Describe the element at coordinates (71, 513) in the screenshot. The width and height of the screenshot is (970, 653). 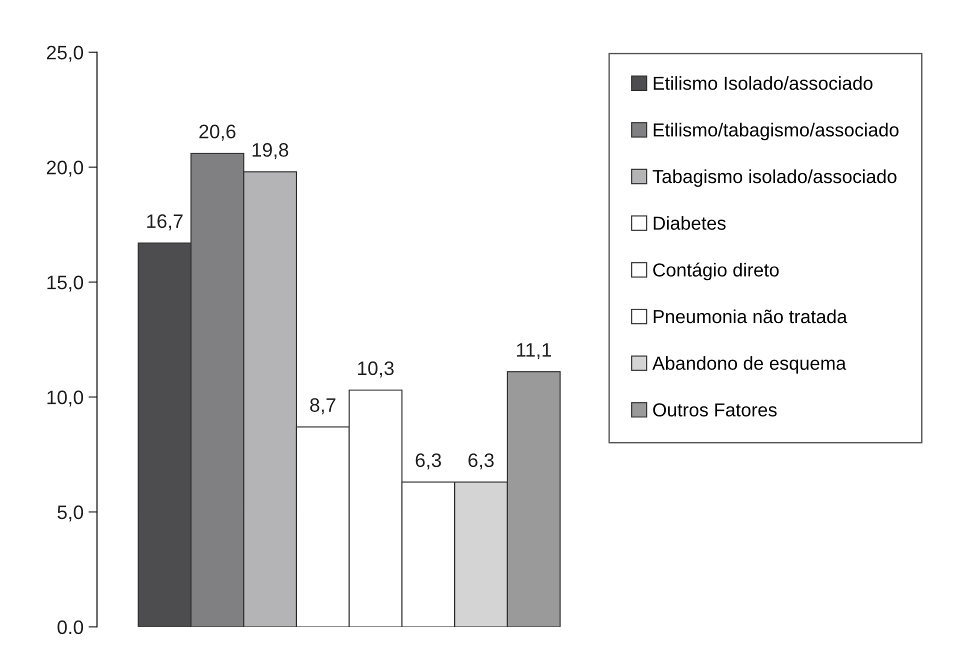
I see `y-tick-label: 5,0` at that location.